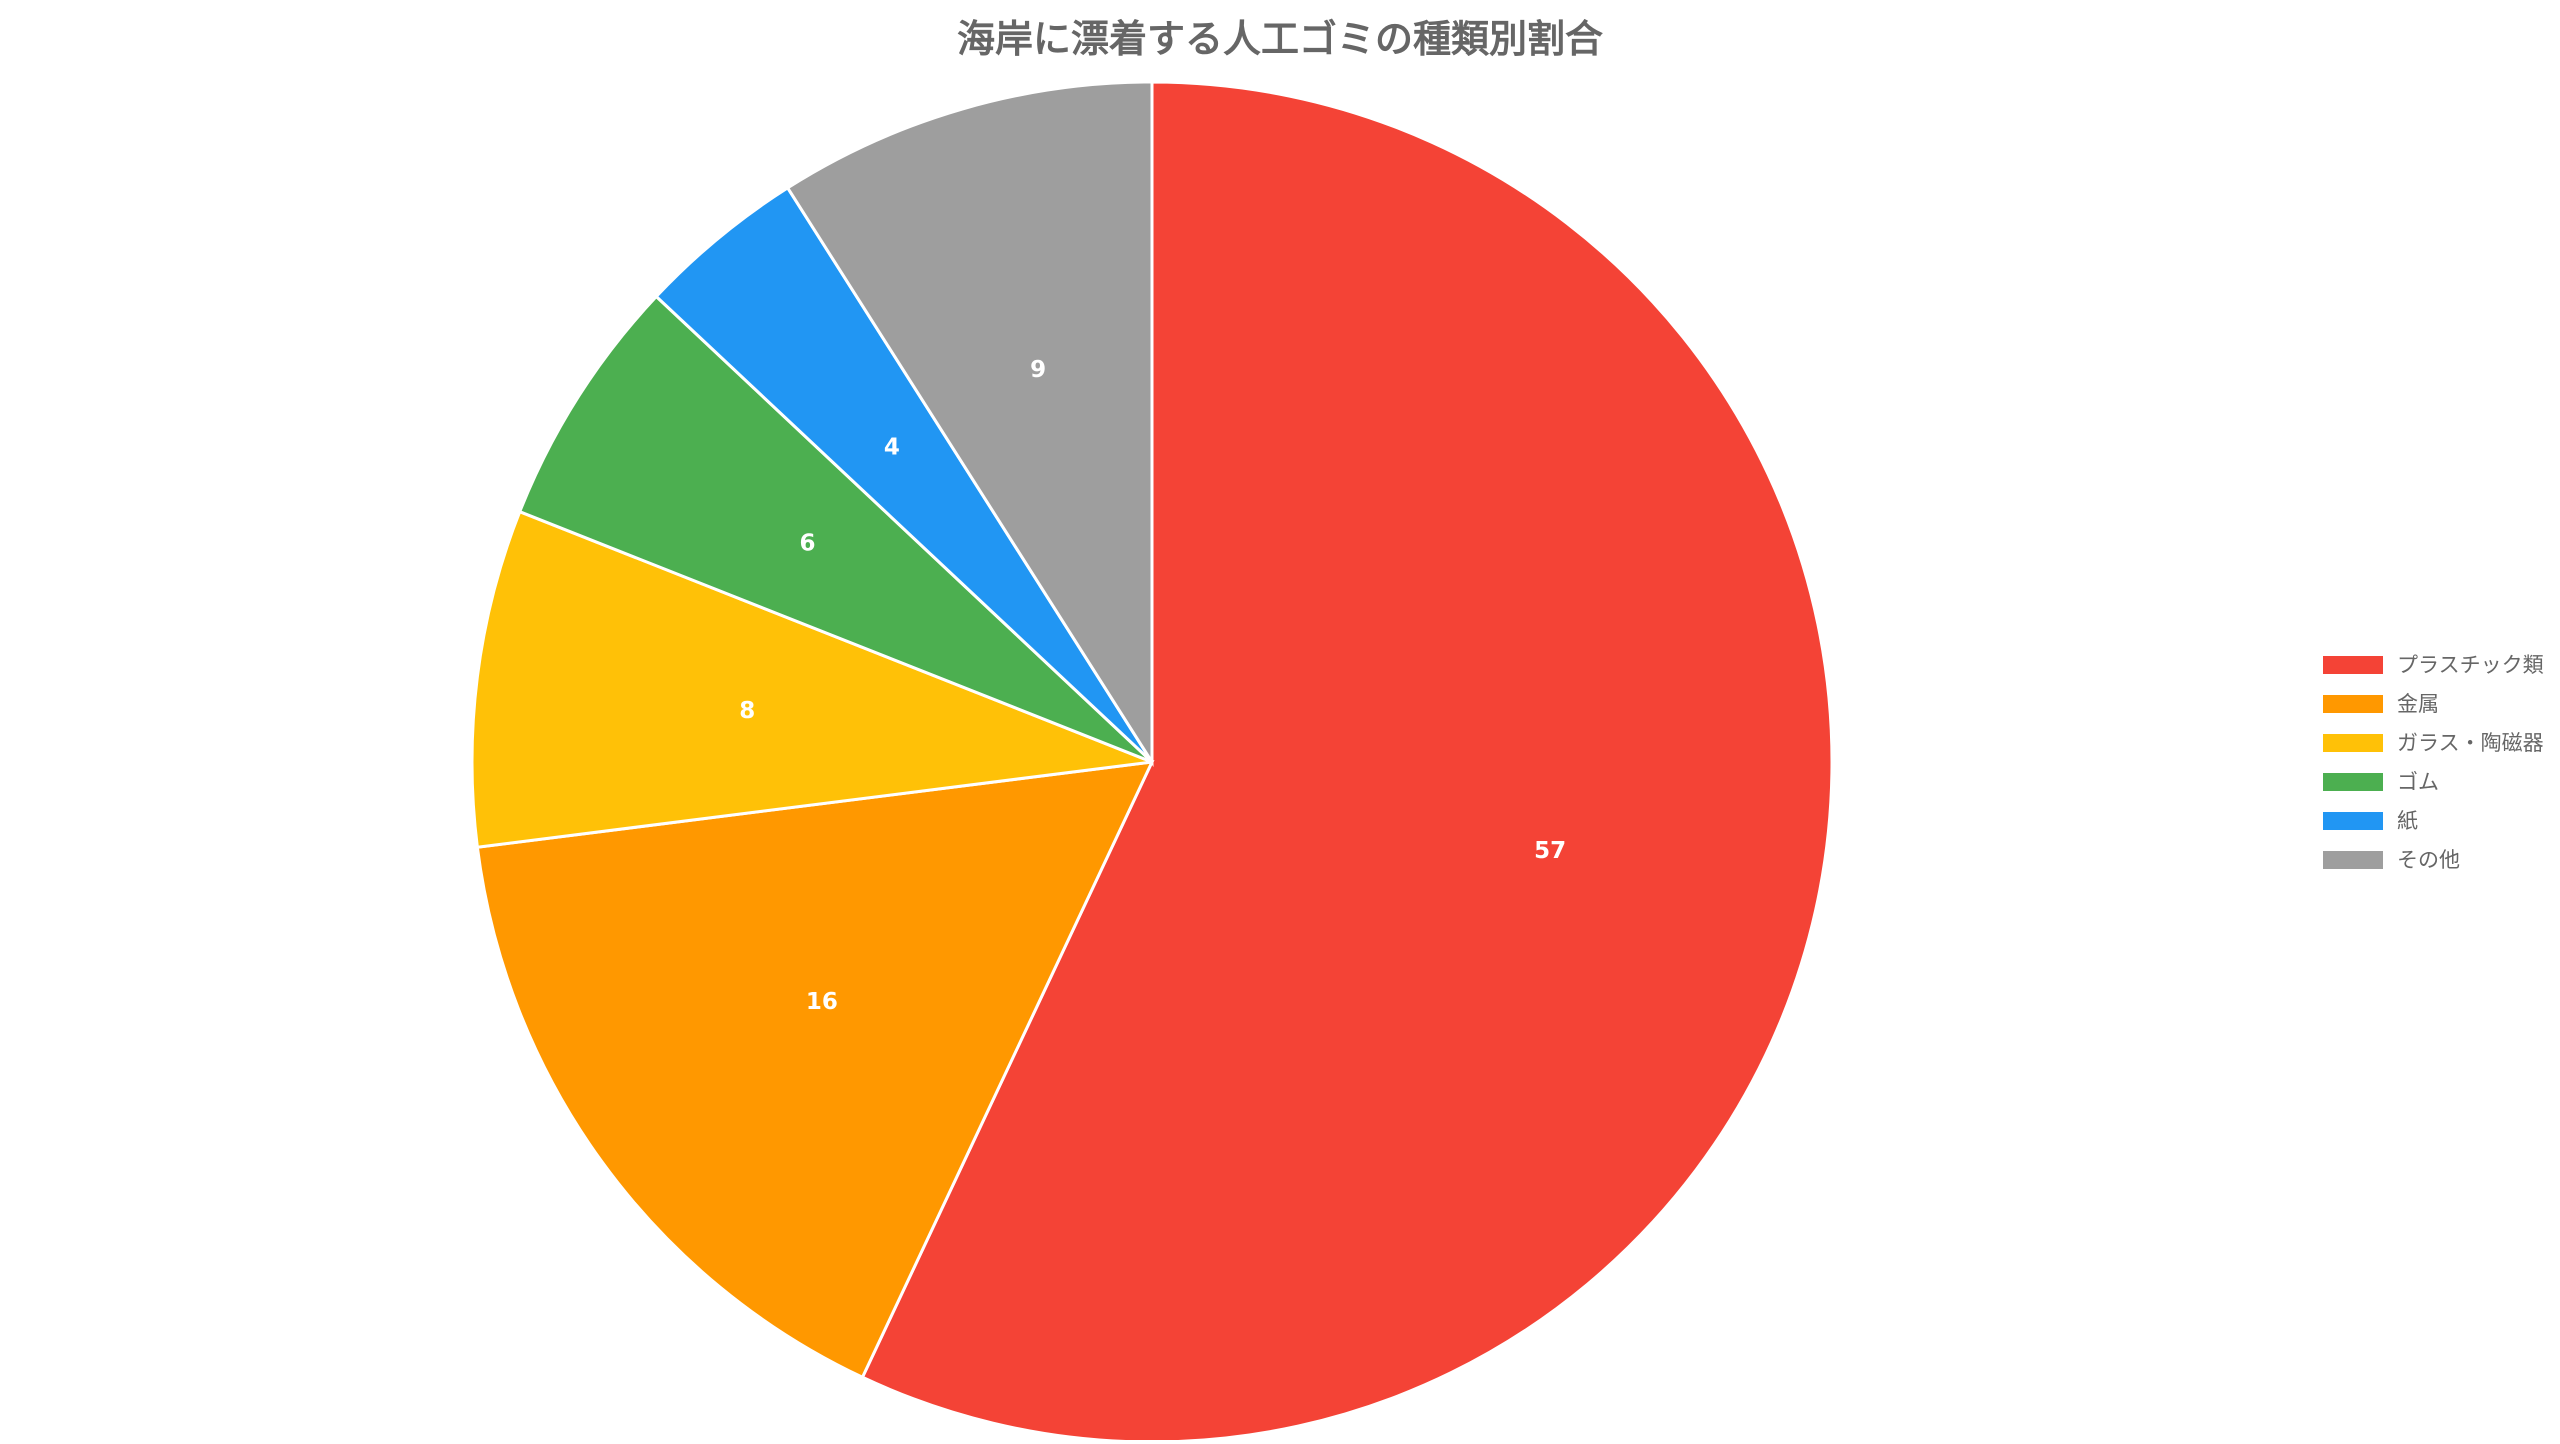  What do you see at coordinates (892, 448) in the screenshot?
I see `slice-4-data-label: 4` at bounding box center [892, 448].